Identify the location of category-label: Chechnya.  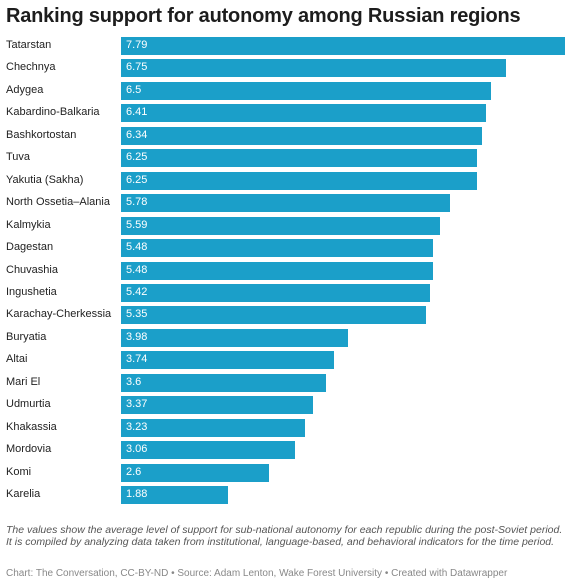
(31, 67).